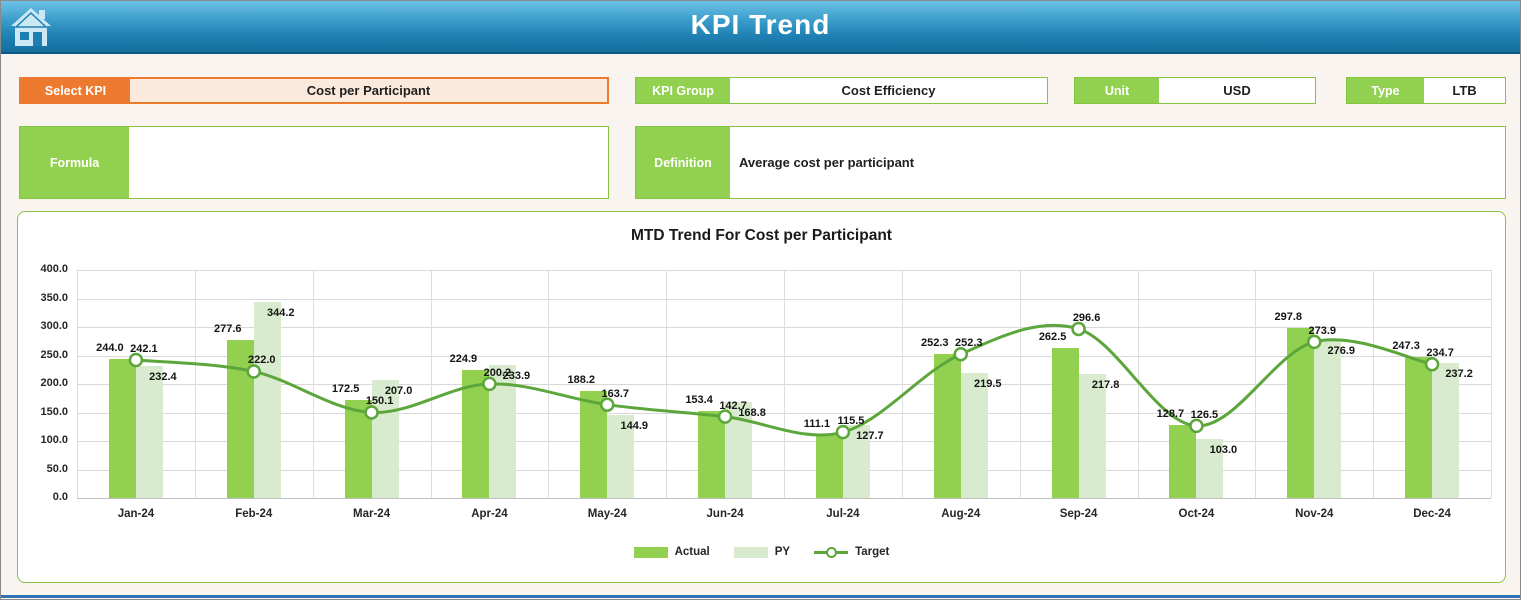 The image size is (1521, 600). I want to click on data-label-actual: 244.0, so click(110, 347).